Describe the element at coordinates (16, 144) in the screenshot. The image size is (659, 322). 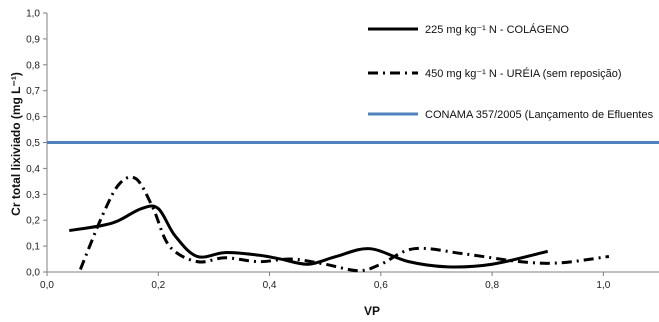
I see `y-axis-title: Cr total lixiviado (mg L⁻¹)` at that location.